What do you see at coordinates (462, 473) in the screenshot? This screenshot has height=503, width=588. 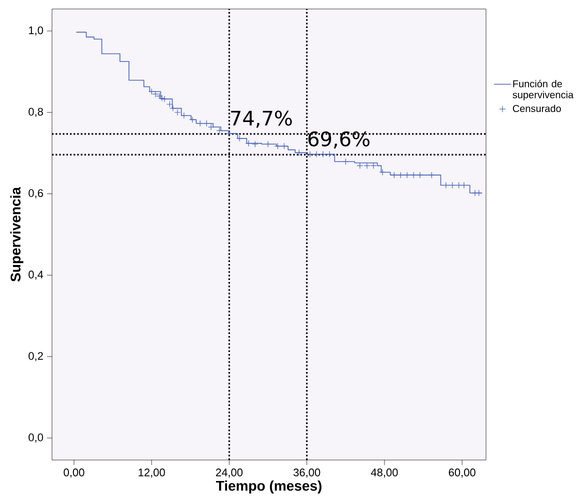 I see `x-tick-label: 60,00` at bounding box center [462, 473].